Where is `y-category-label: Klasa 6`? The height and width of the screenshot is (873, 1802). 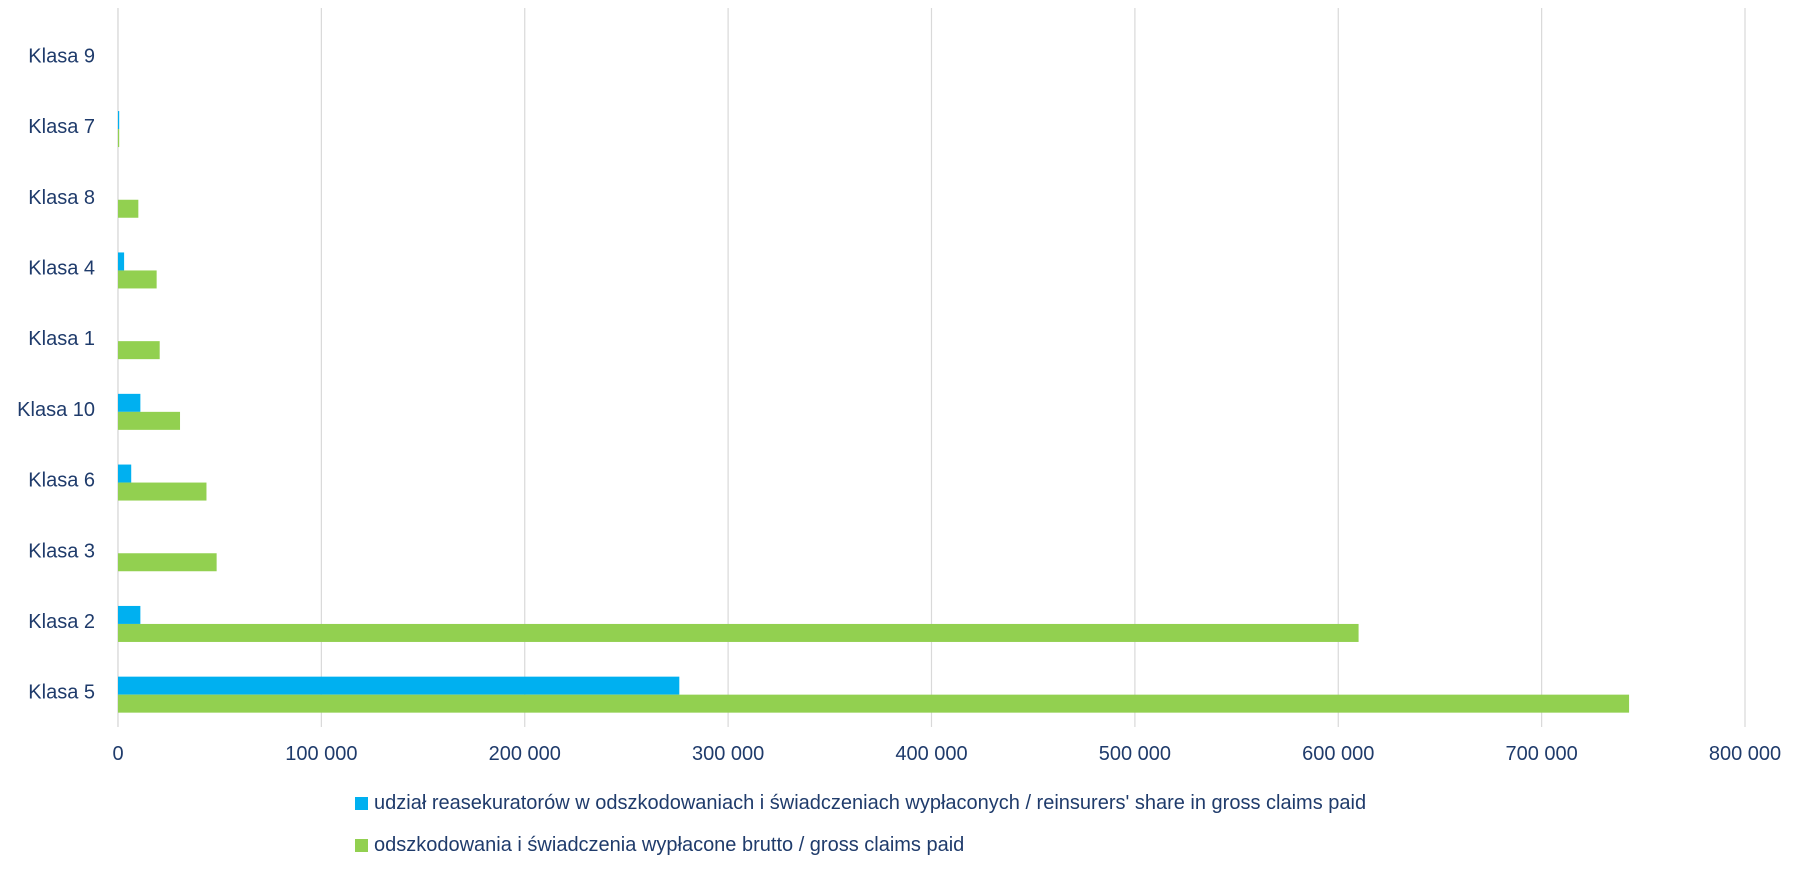 y-category-label: Klasa 6 is located at coordinates (61, 481).